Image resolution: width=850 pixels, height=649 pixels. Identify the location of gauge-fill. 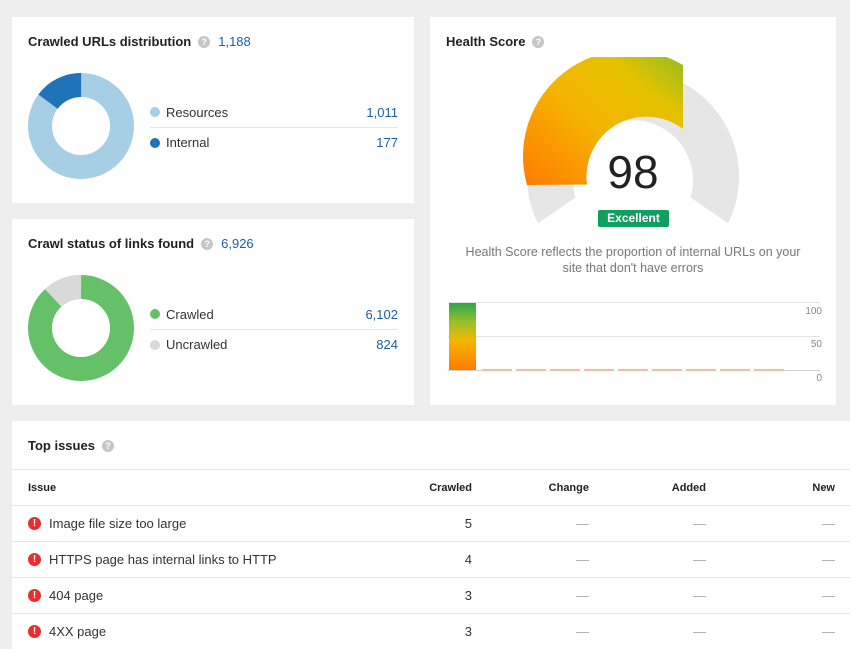
(603, 121).